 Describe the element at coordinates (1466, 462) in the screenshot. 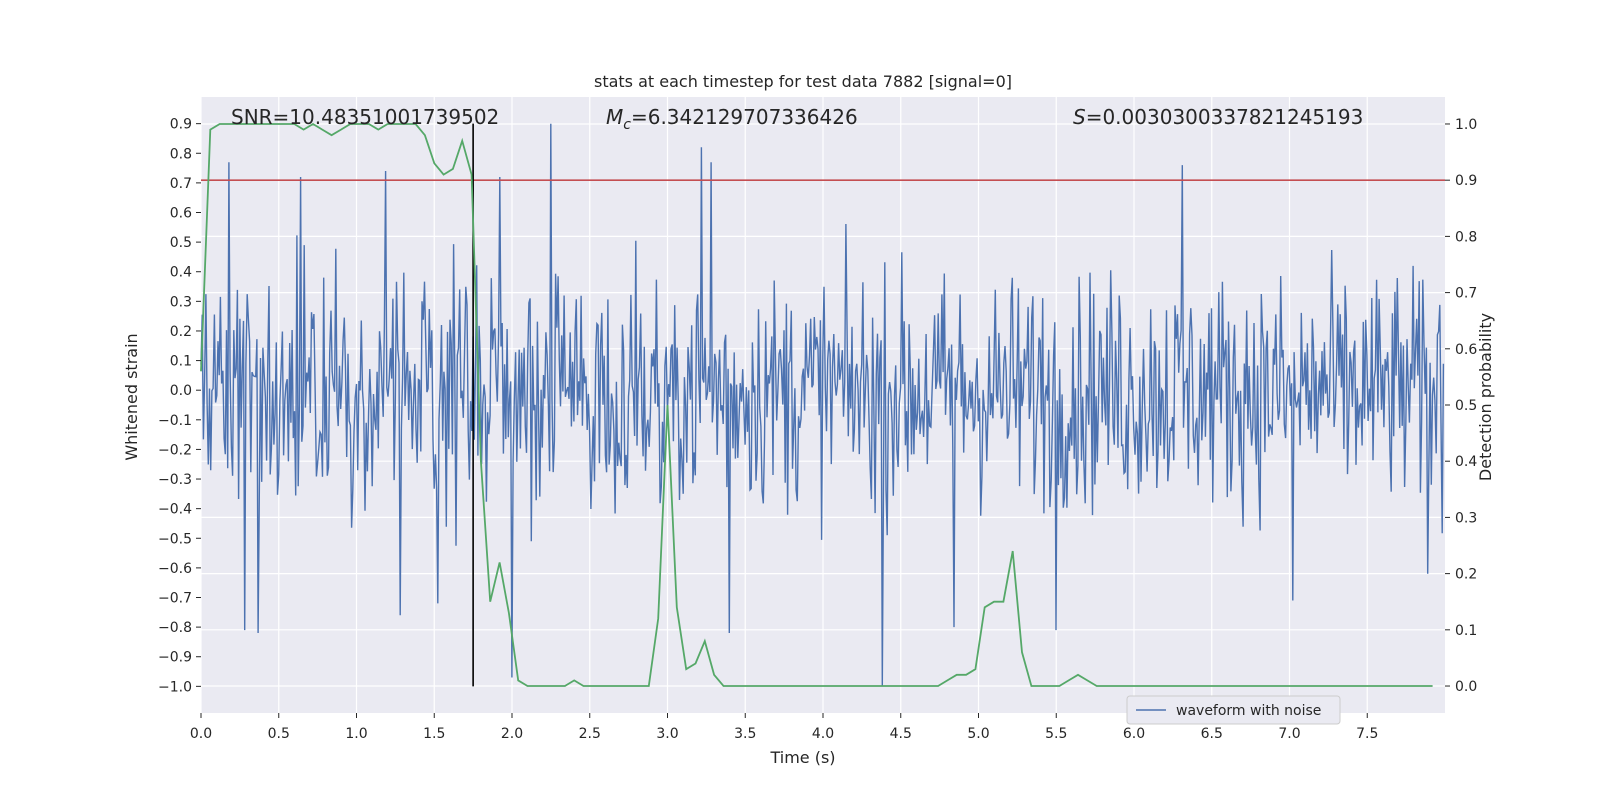

I see `y2-tick-label: 0.4` at that location.